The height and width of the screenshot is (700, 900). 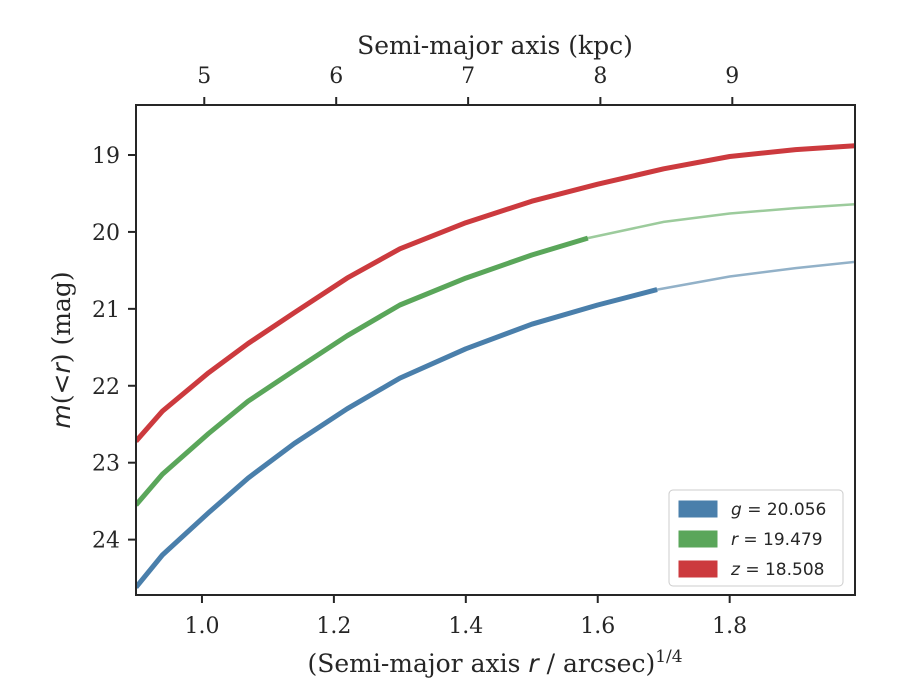 I want to click on y-axis-title-lt: <, so click(x=61, y=384).